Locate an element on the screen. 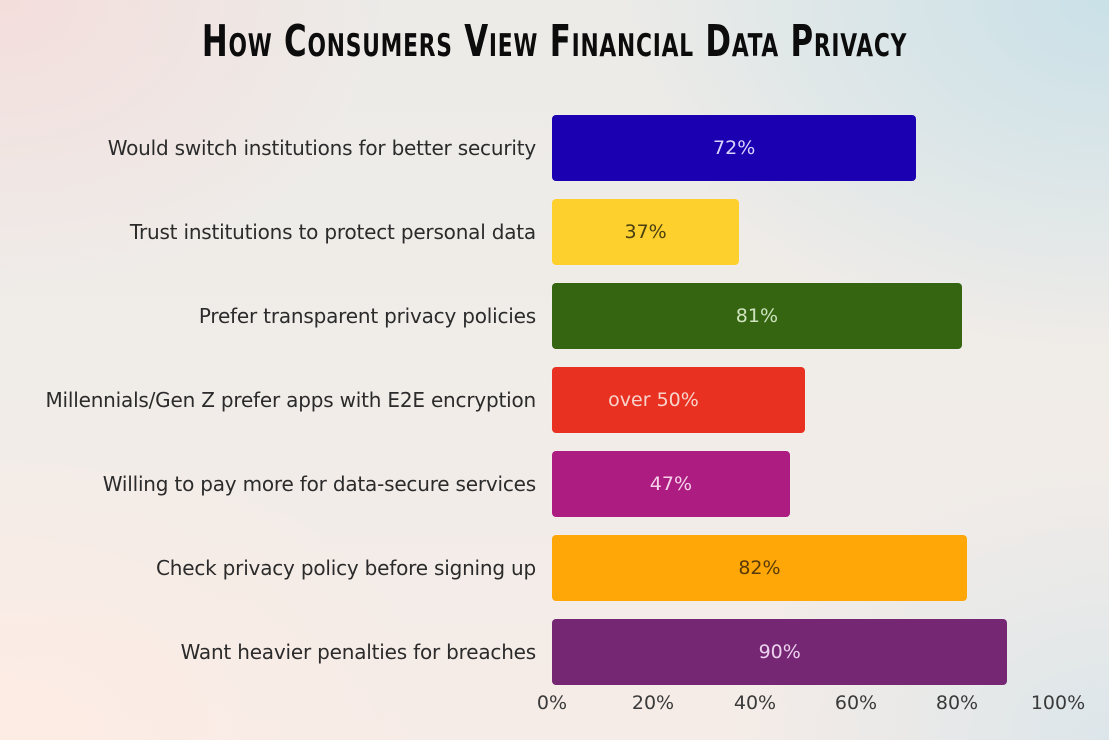 The width and height of the screenshot is (1109, 740). bar-value-label: 81% is located at coordinates (757, 316).